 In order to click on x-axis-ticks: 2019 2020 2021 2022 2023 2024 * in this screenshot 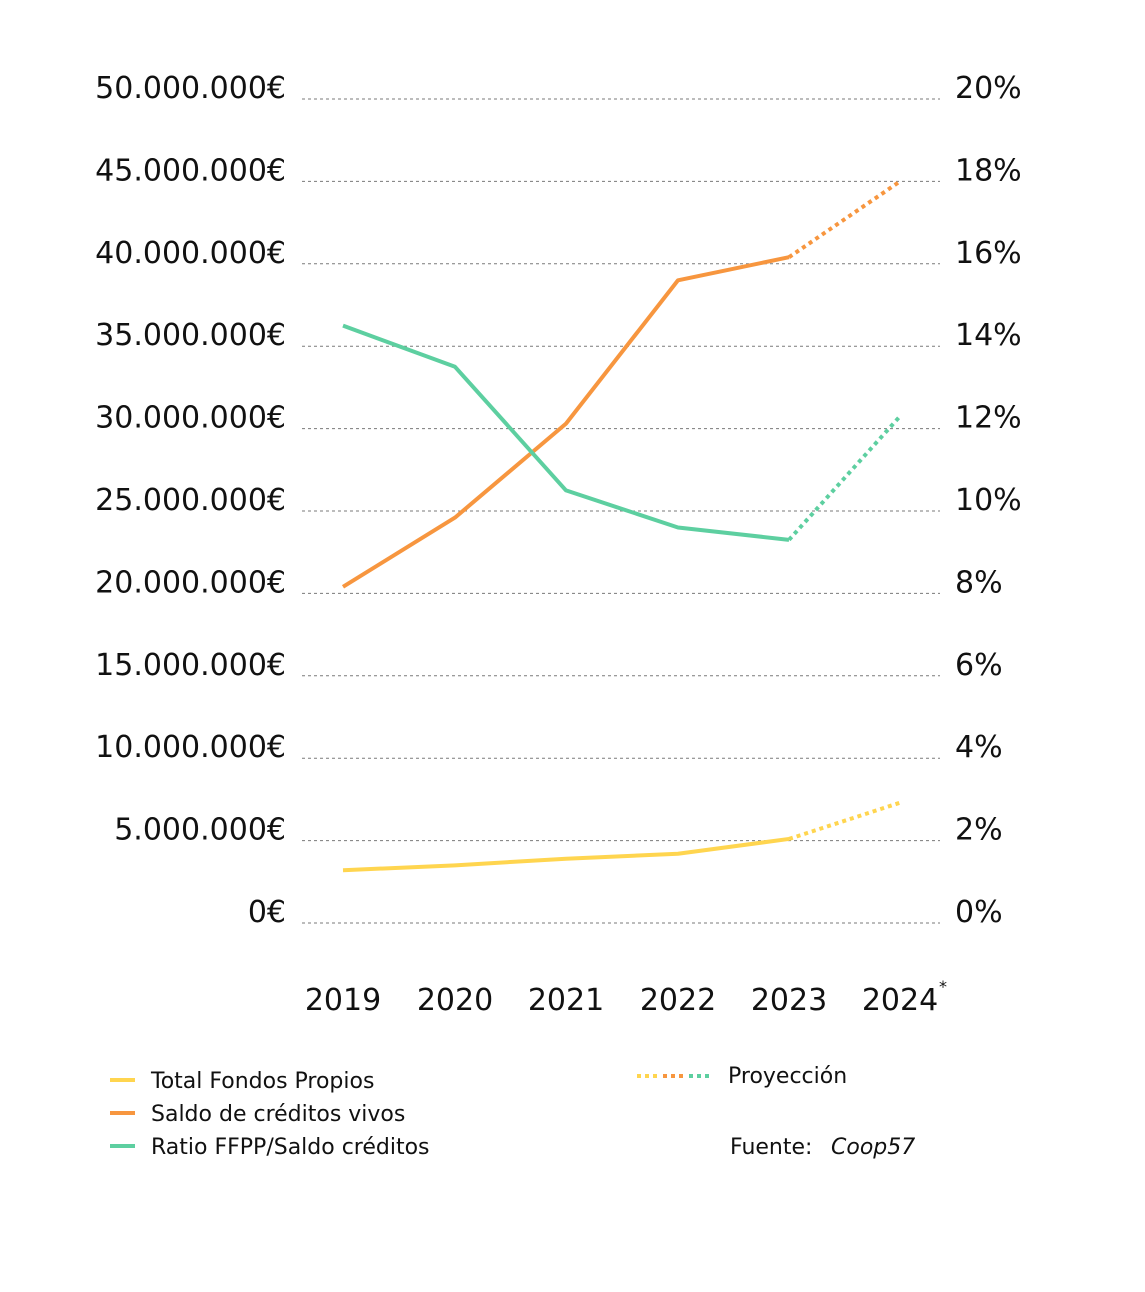, I will do `click(626, 997)`.